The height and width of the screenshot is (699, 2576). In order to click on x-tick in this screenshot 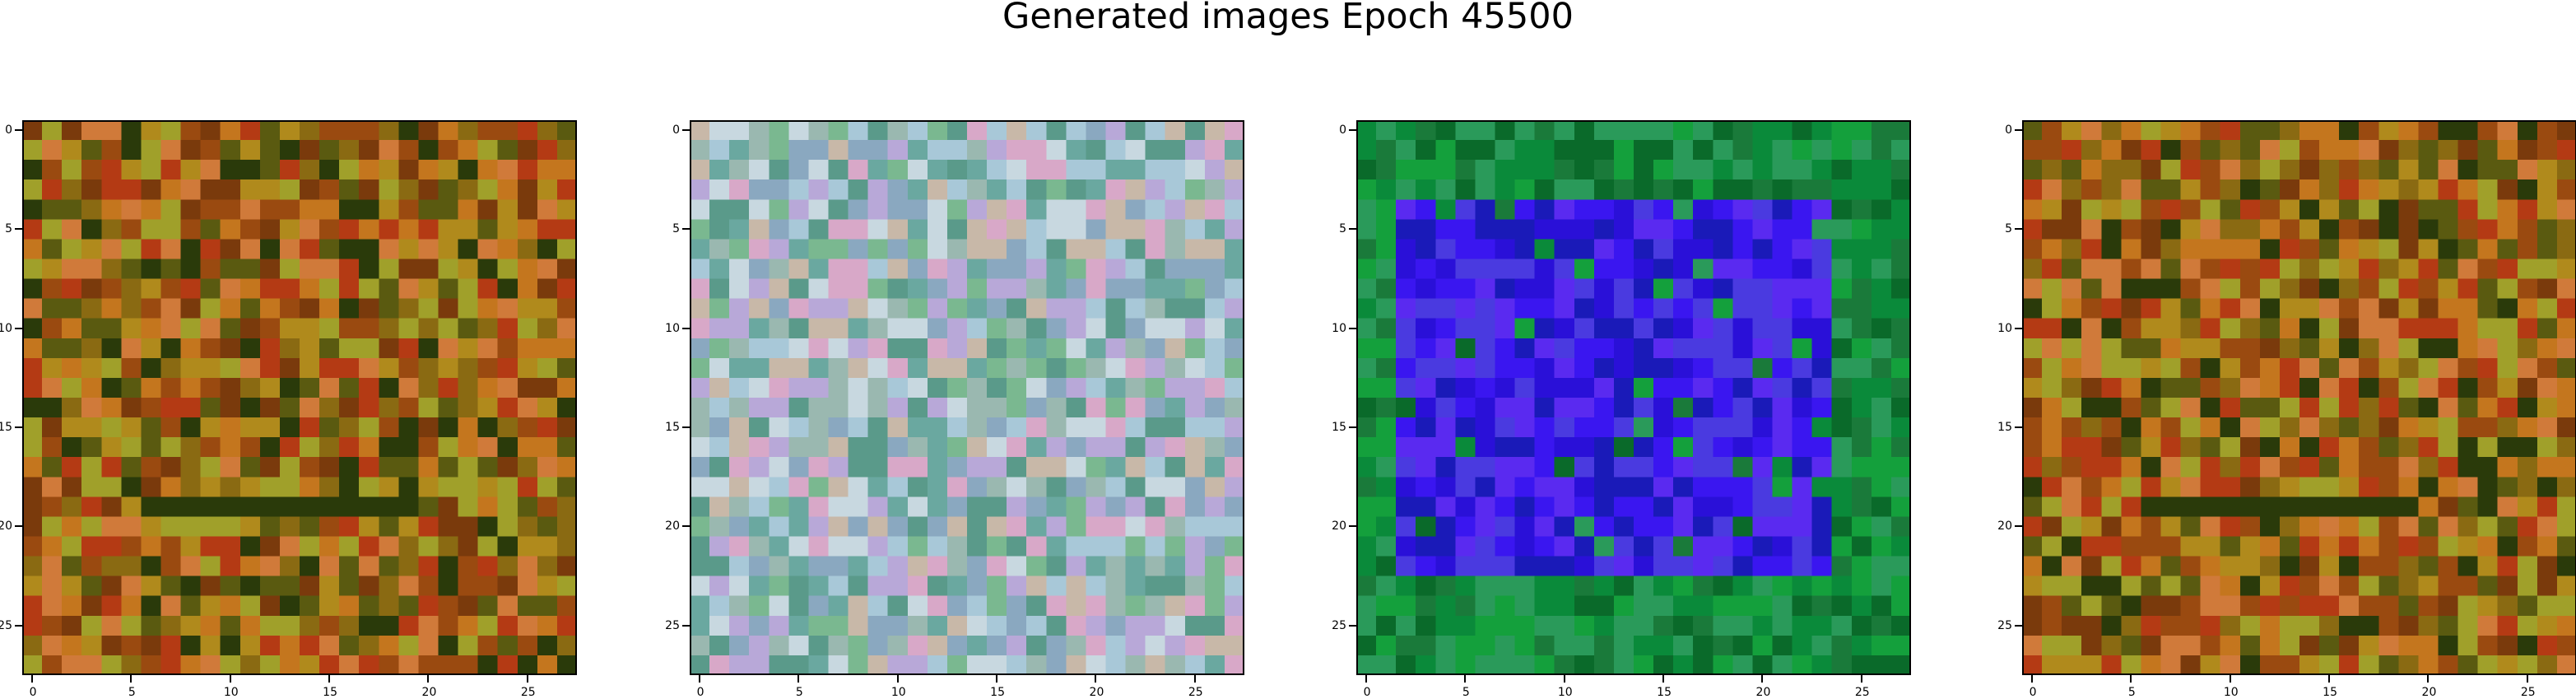, I will do `click(1861, 679)`.